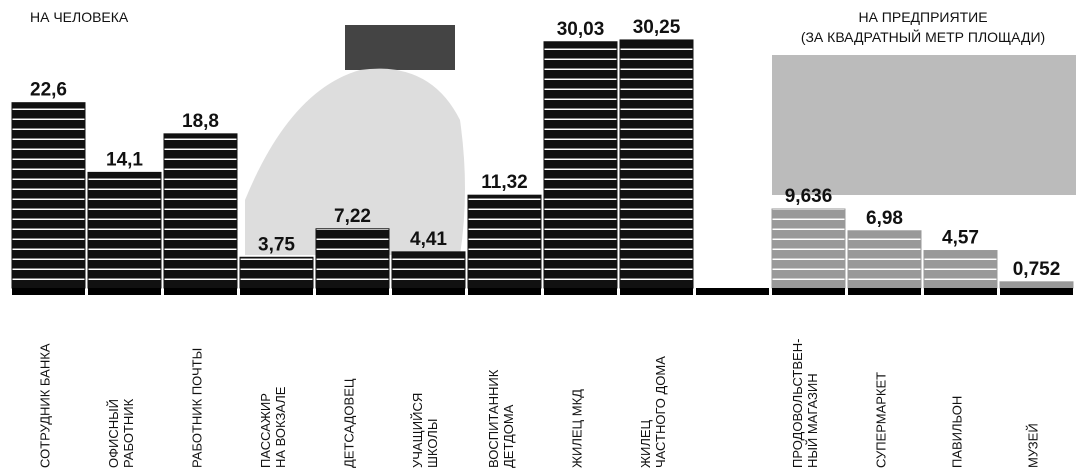  Describe the element at coordinates (581, 29) in the screenshot. I see `value-label: 30,03` at that location.